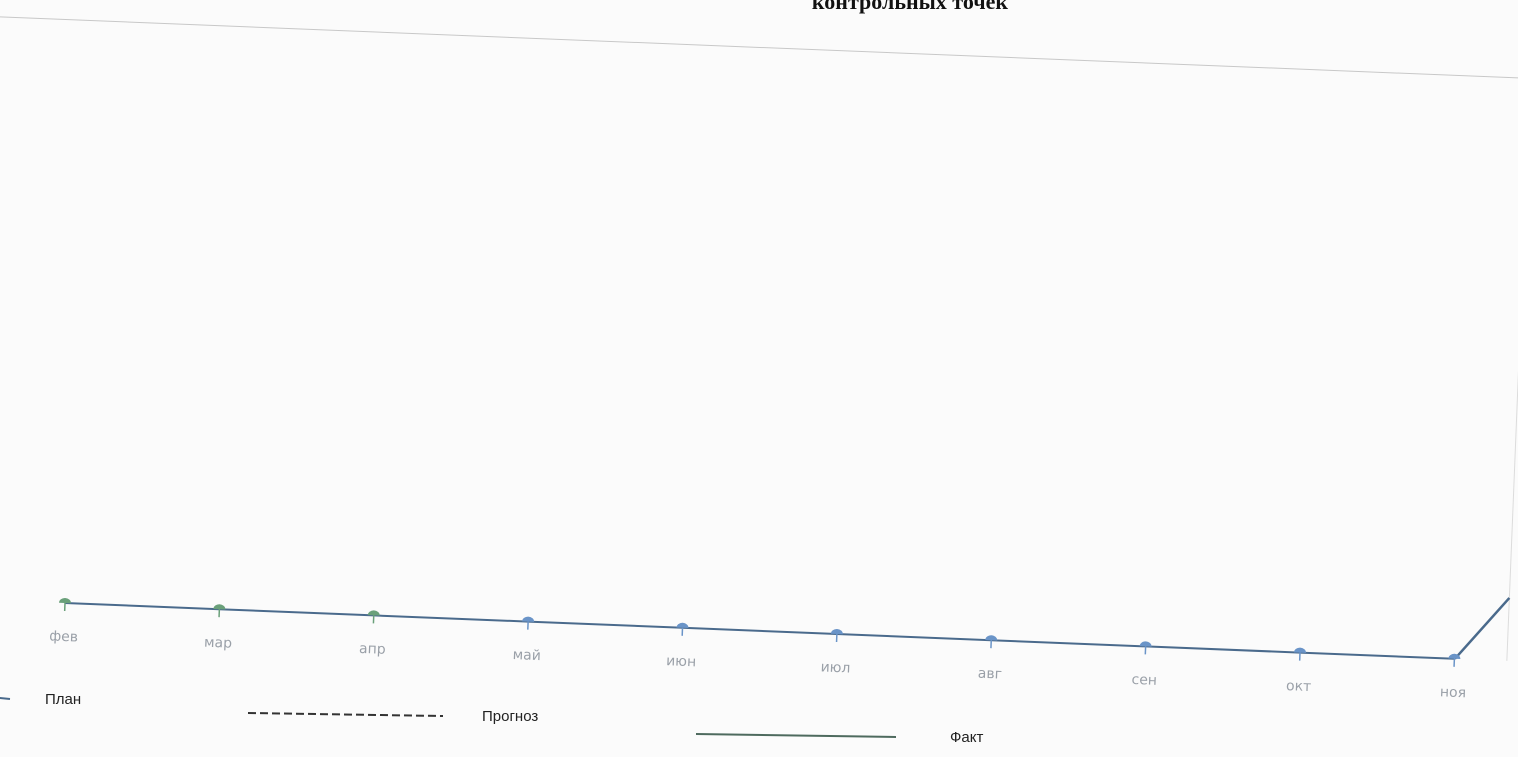 The height and width of the screenshot is (757, 1518). What do you see at coordinates (218, 643) in the screenshot?
I see `x-tick-label: мар` at bounding box center [218, 643].